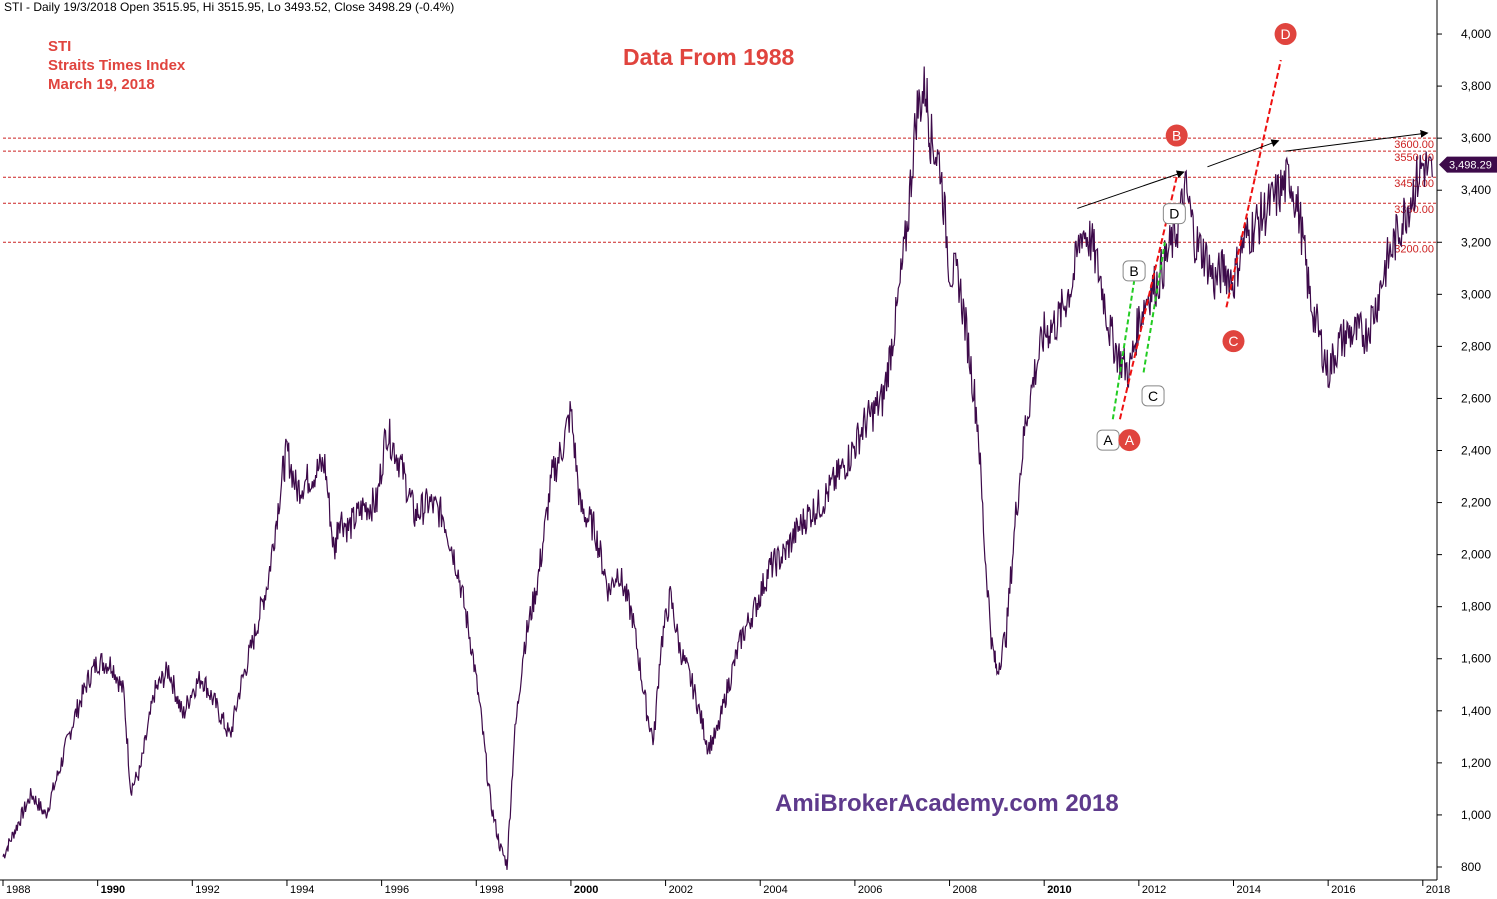 The image size is (1497, 899). I want to click on wave-label-red: C, so click(1233, 341).